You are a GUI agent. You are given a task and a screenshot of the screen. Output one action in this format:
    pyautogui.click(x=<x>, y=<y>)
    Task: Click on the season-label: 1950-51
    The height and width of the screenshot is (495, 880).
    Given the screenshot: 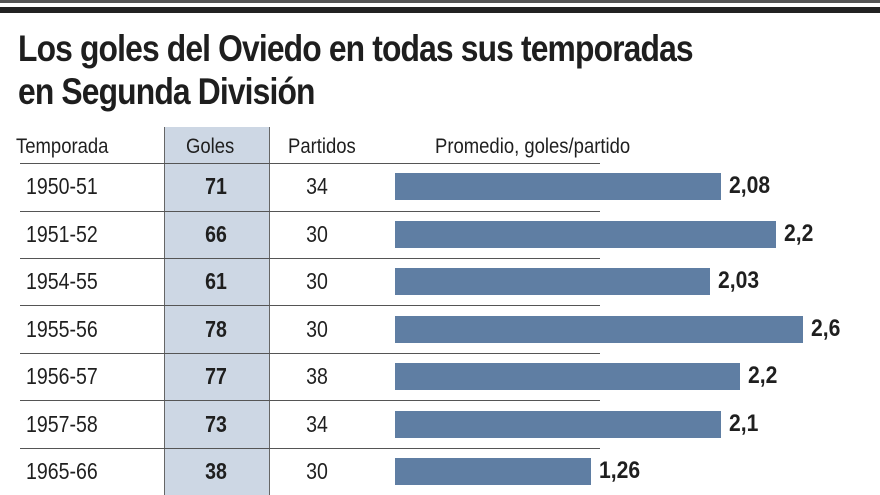 What is the action you would take?
    pyautogui.click(x=62, y=186)
    